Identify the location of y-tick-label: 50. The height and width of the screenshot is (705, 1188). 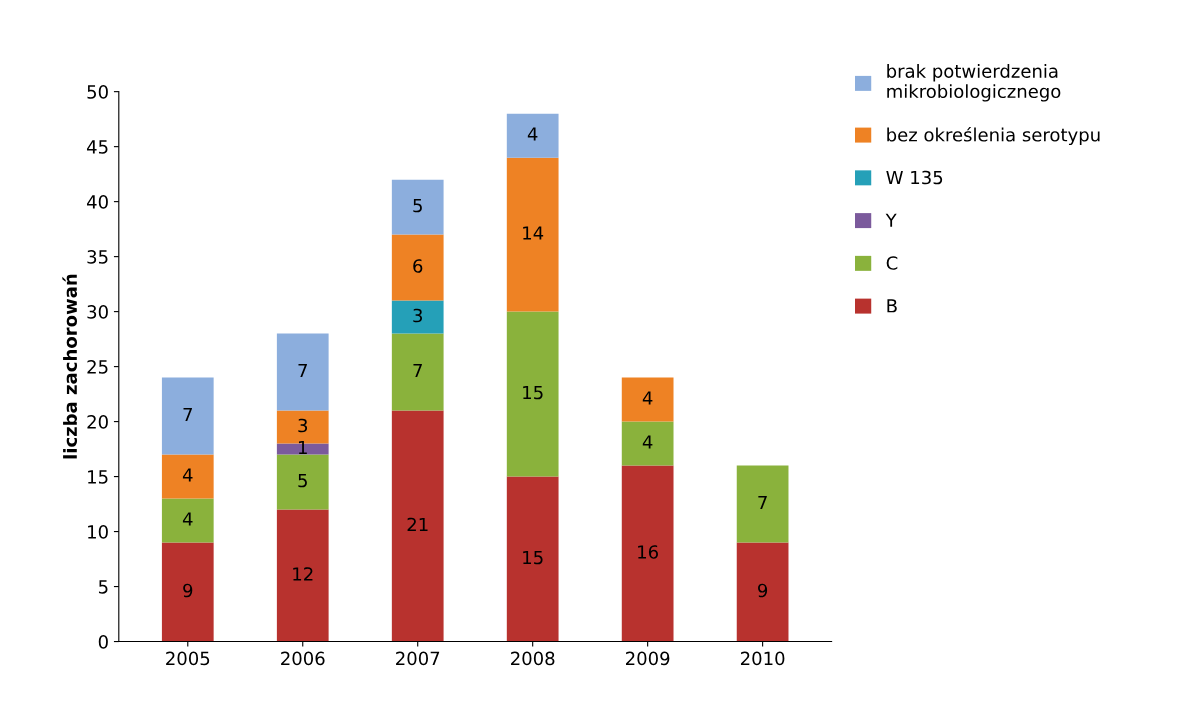
(97, 92).